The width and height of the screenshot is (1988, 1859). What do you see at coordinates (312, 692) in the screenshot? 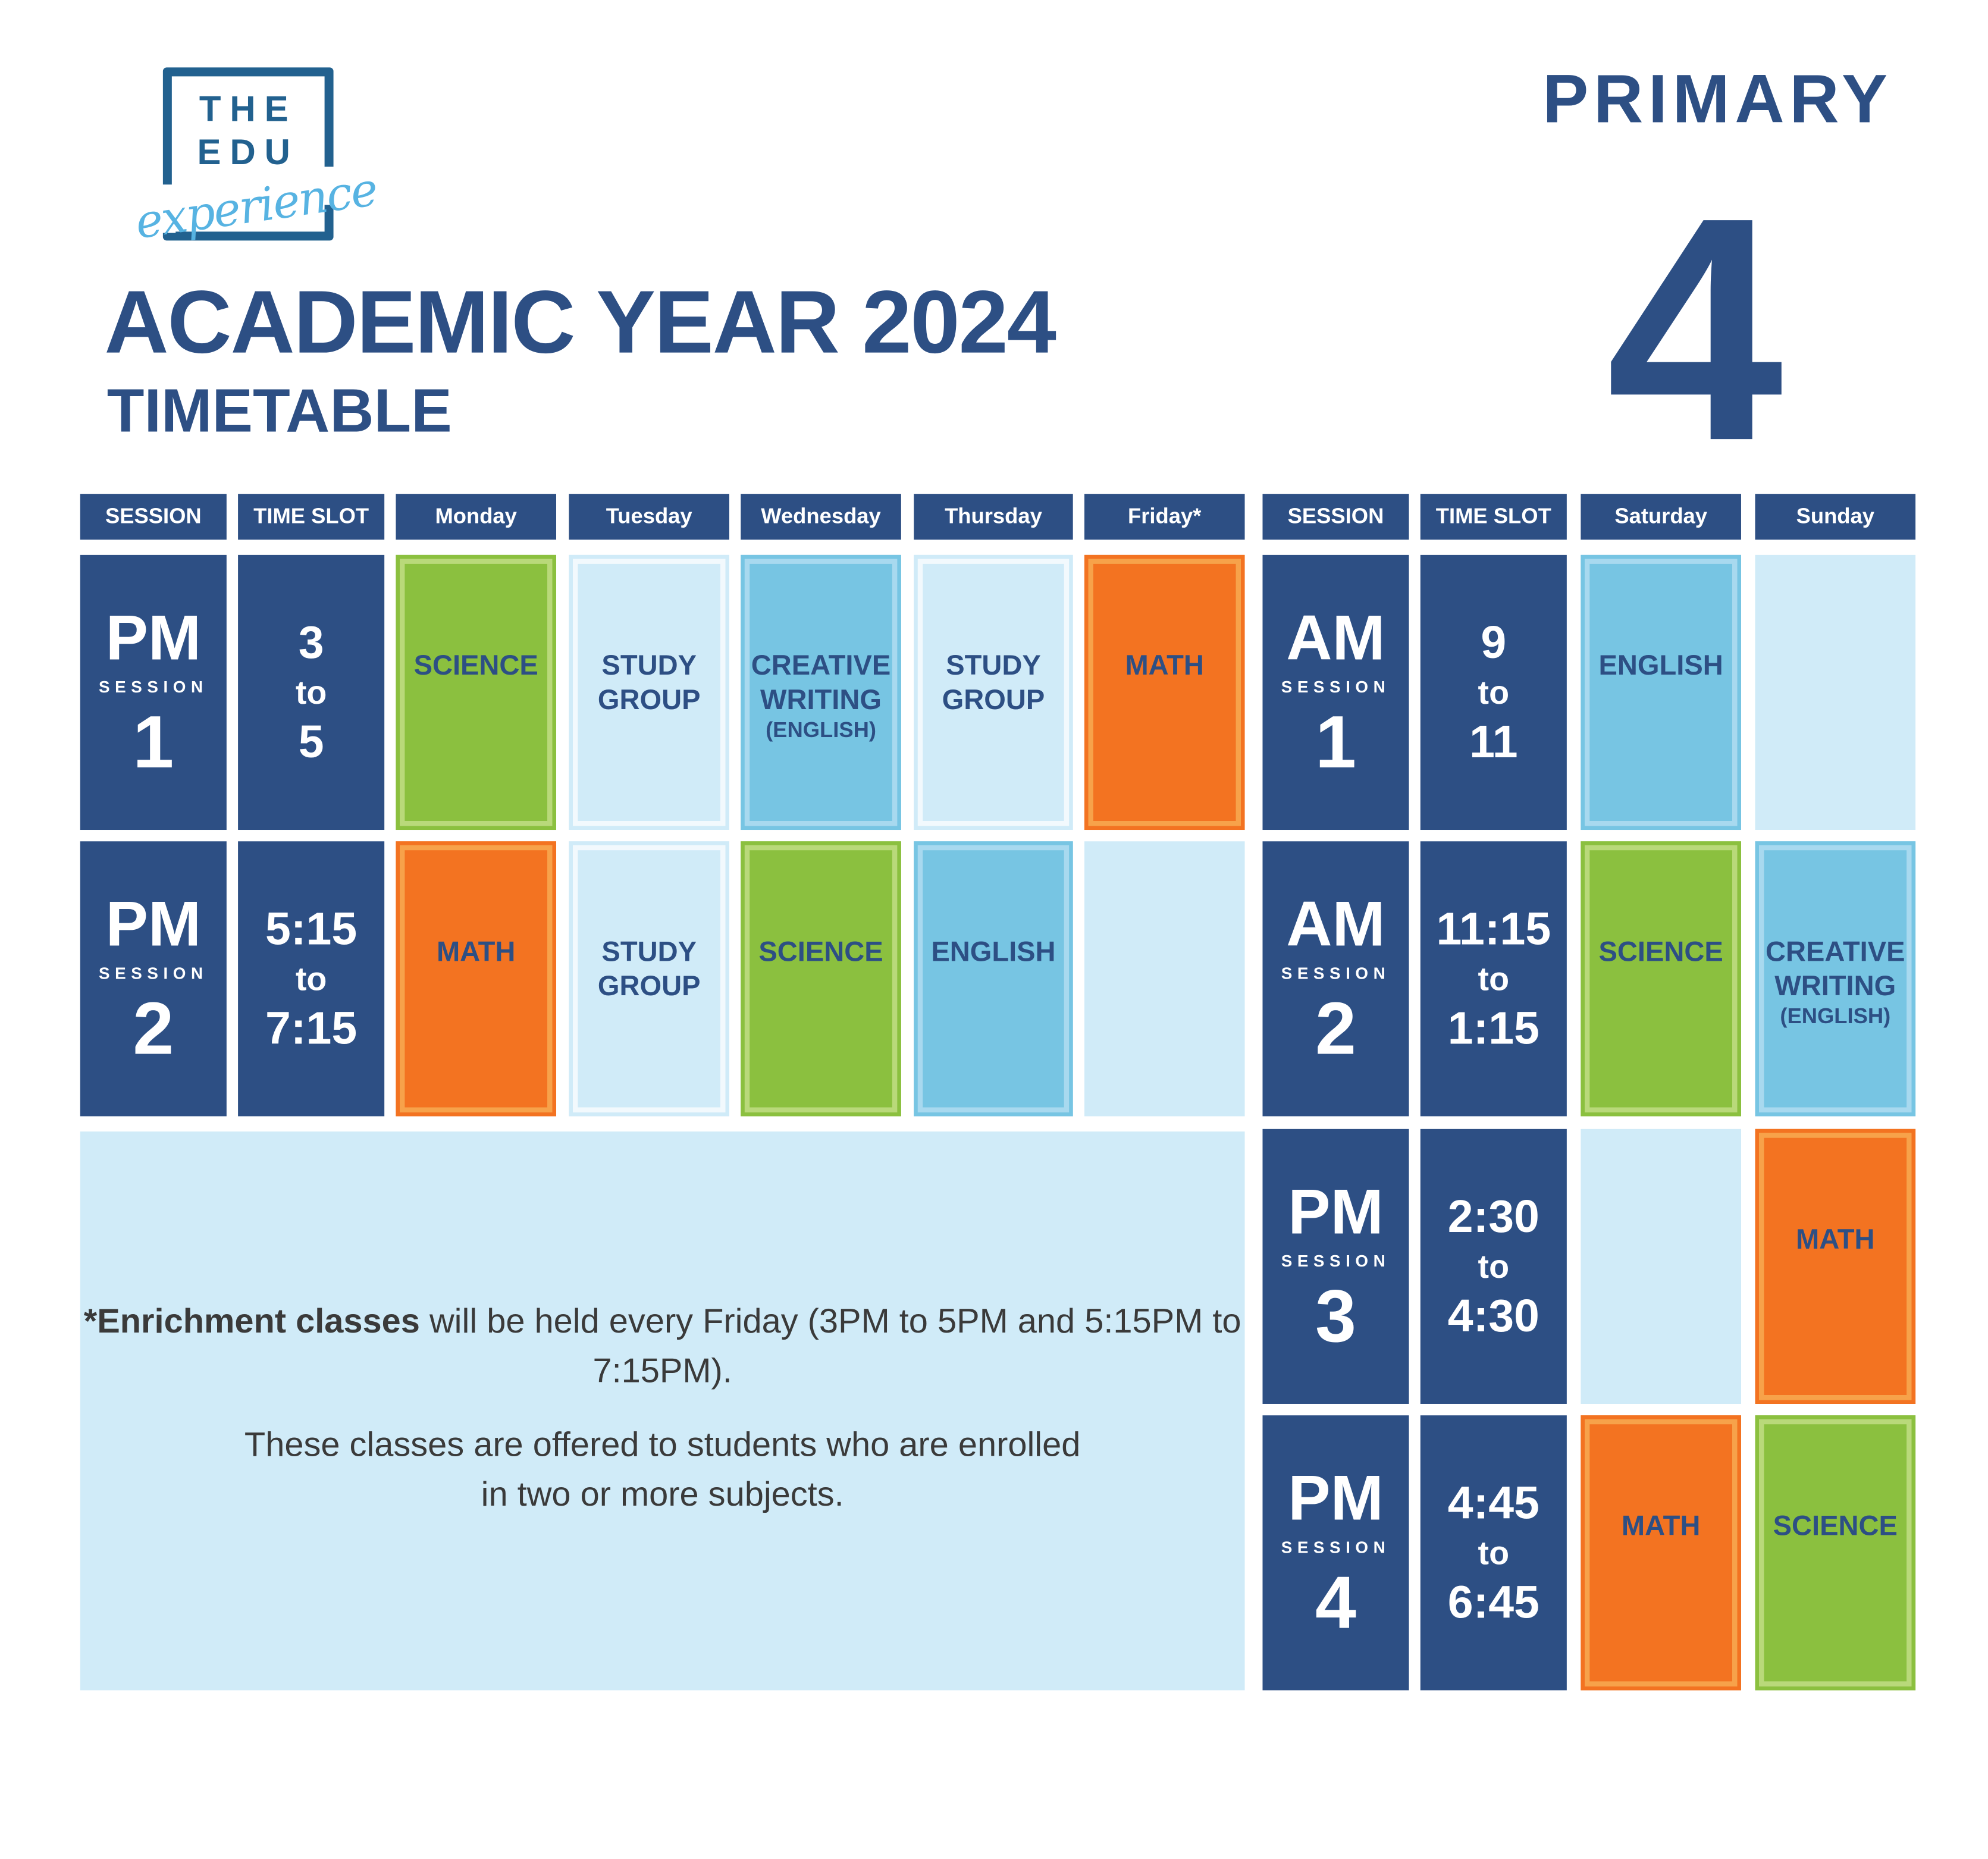
I see `time-slot-cell: 3 to 5` at bounding box center [312, 692].